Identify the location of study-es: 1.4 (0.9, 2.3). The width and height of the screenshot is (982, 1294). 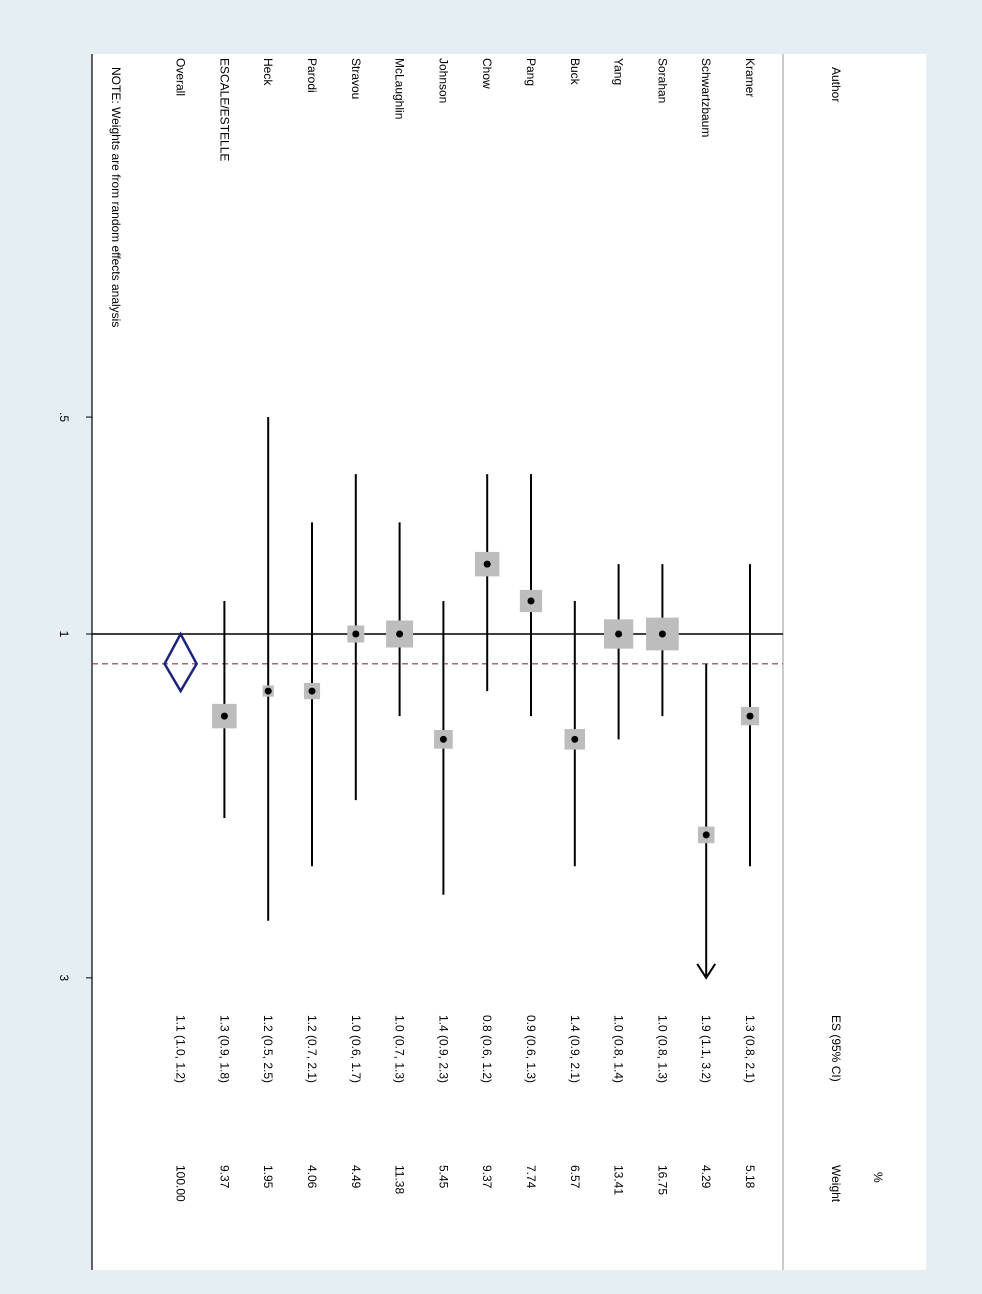
(443, 1049).